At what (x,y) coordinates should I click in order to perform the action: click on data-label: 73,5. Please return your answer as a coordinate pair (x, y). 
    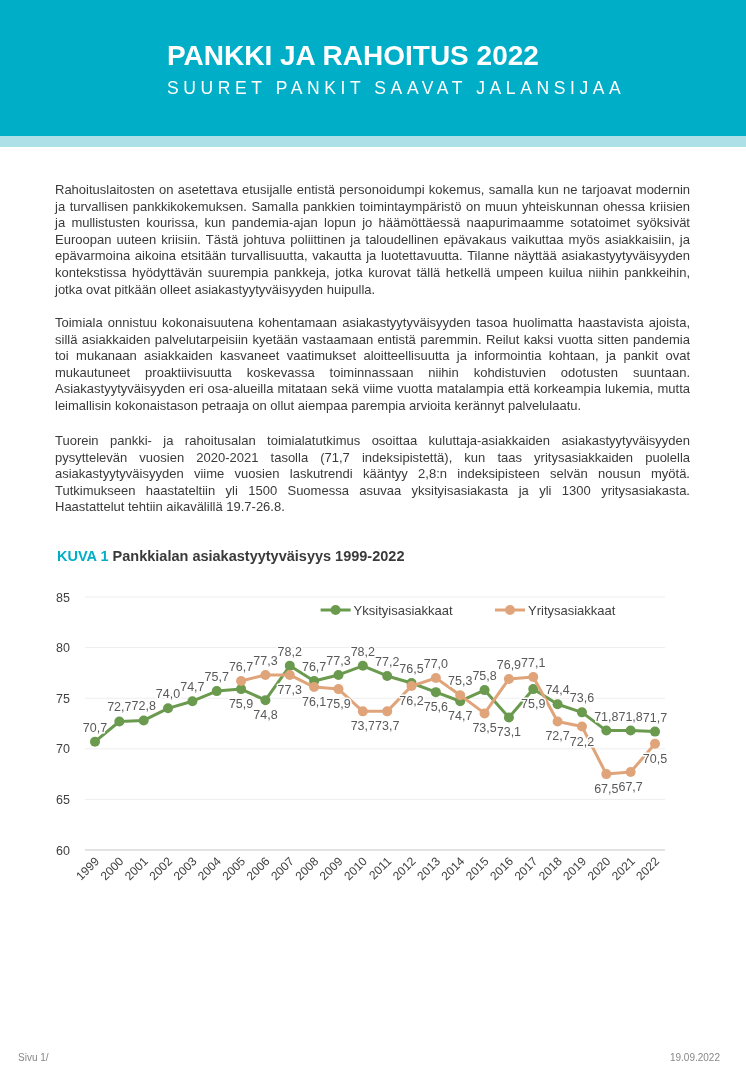
    Looking at the image, I should click on (484, 728).